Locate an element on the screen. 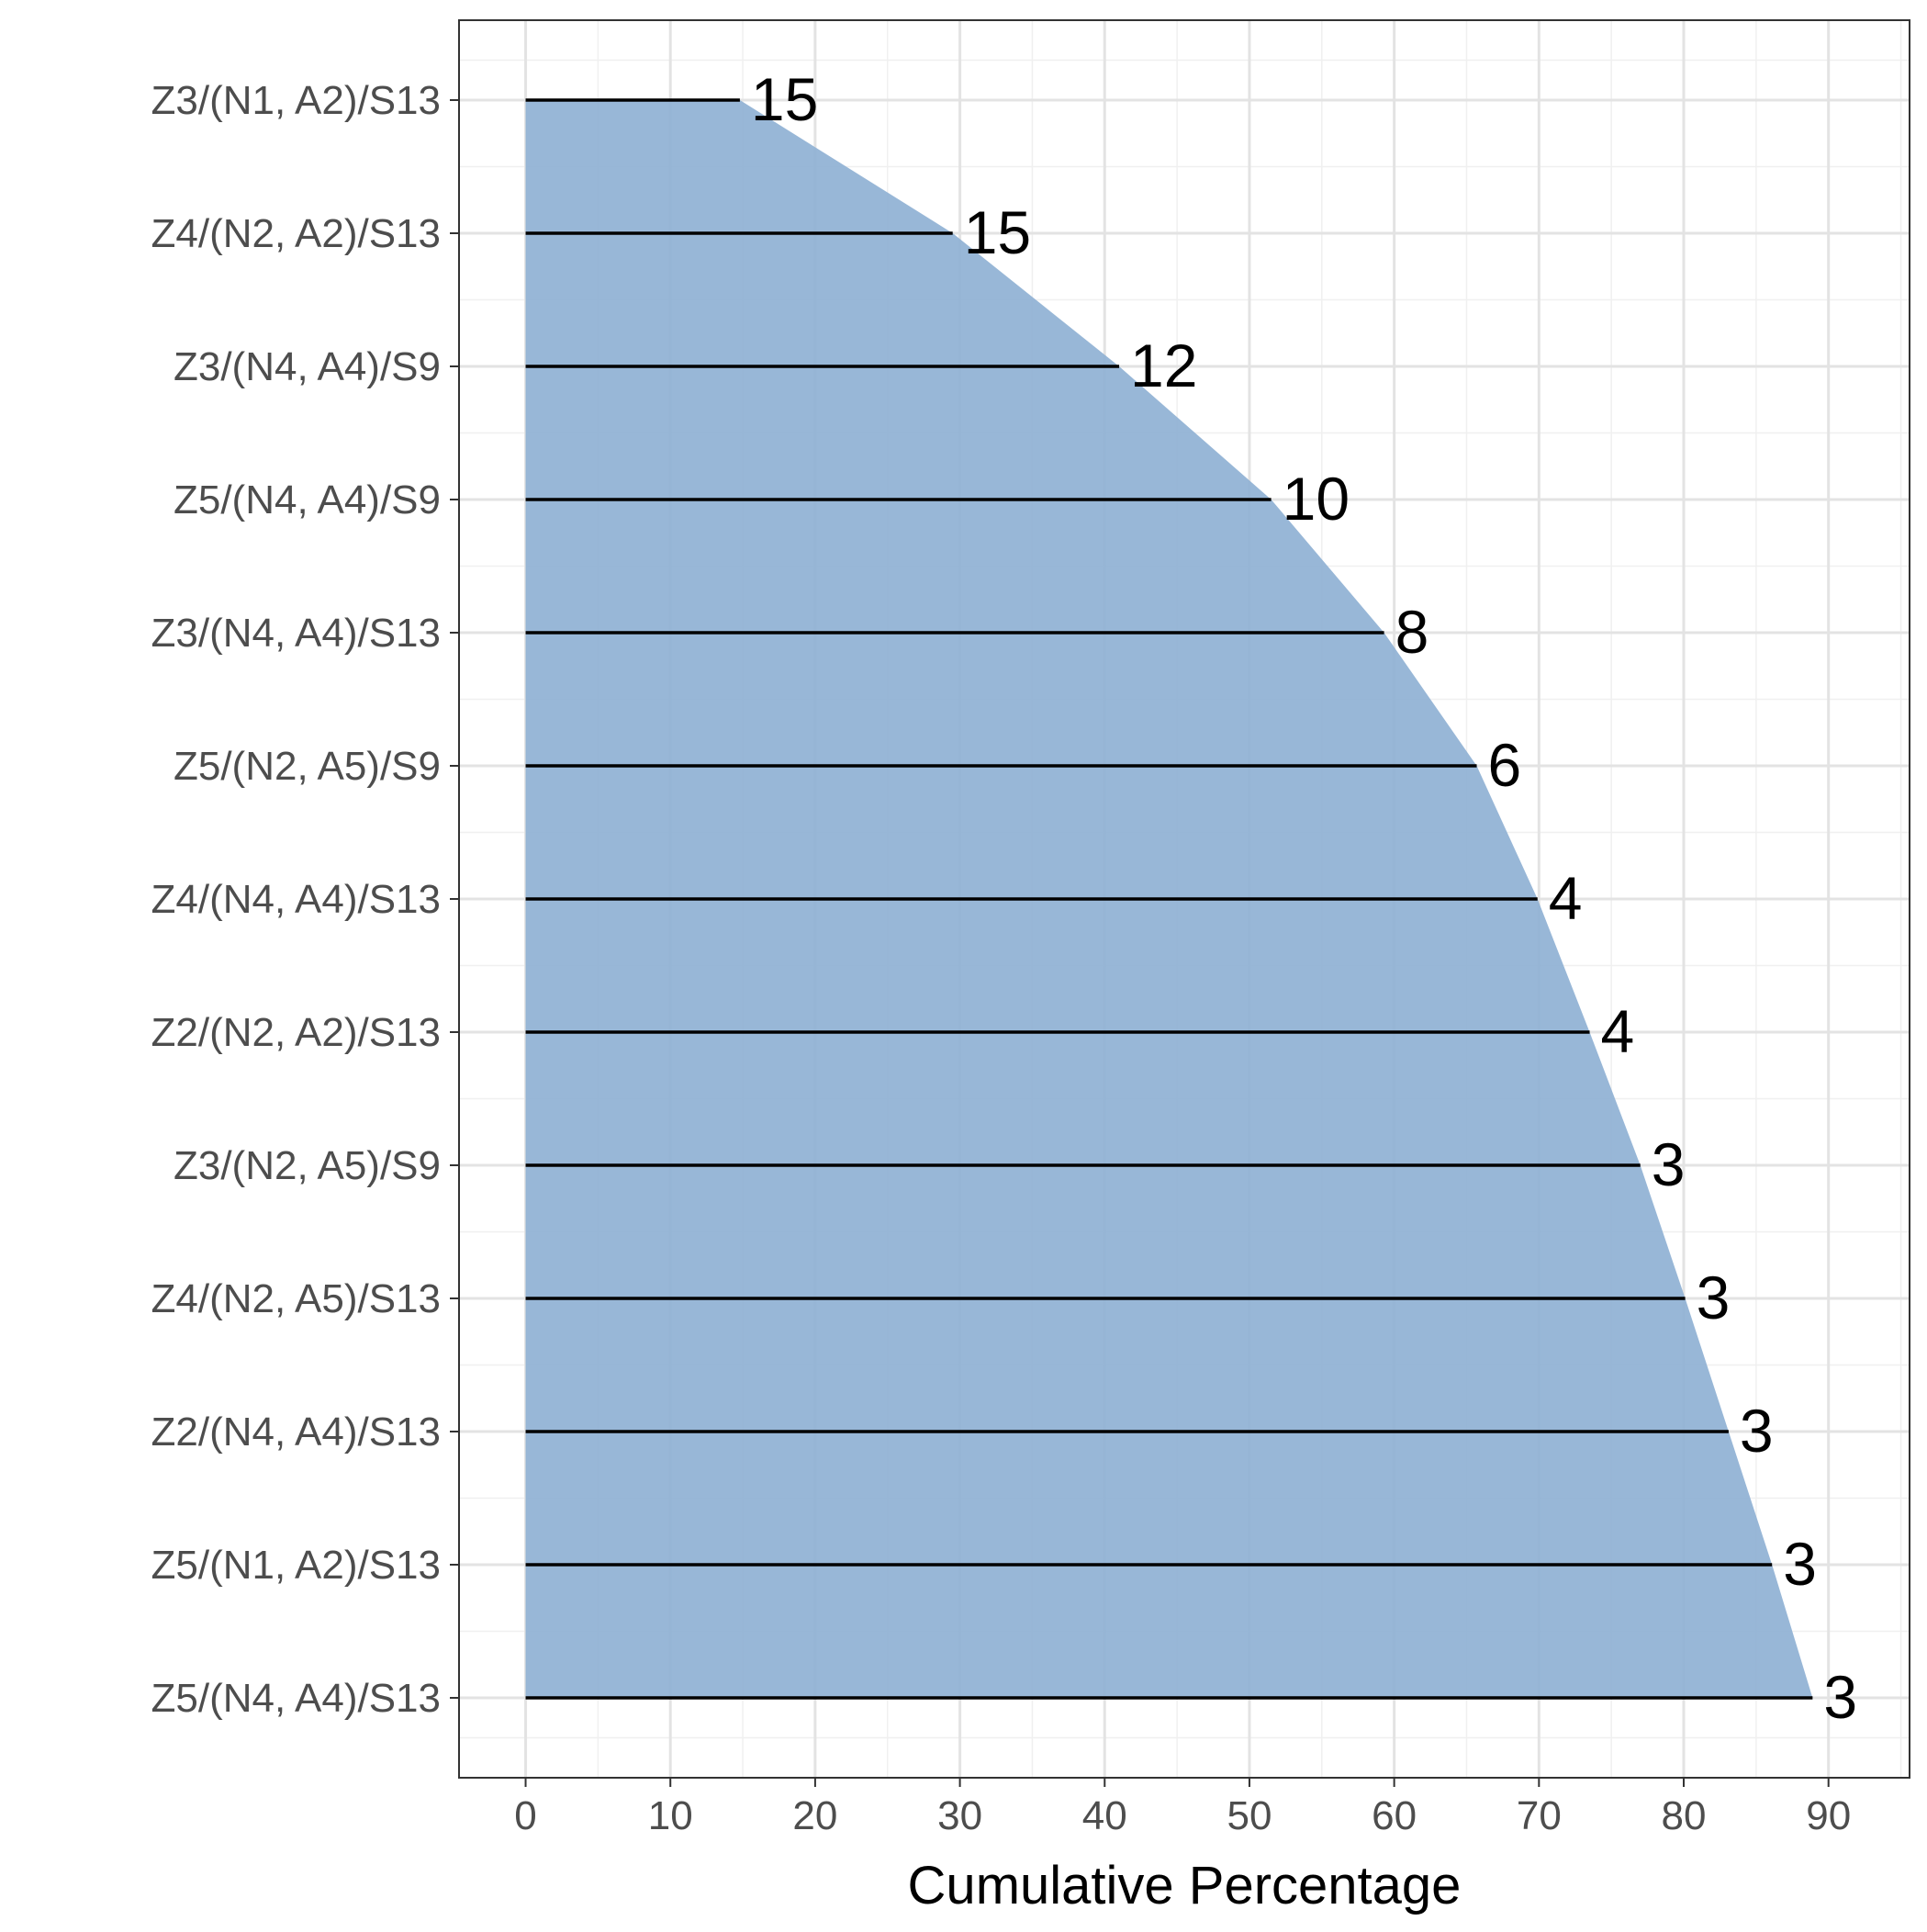 This screenshot has width=1927, height=1932. x-tick-label: 50 is located at coordinates (1249, 1815).